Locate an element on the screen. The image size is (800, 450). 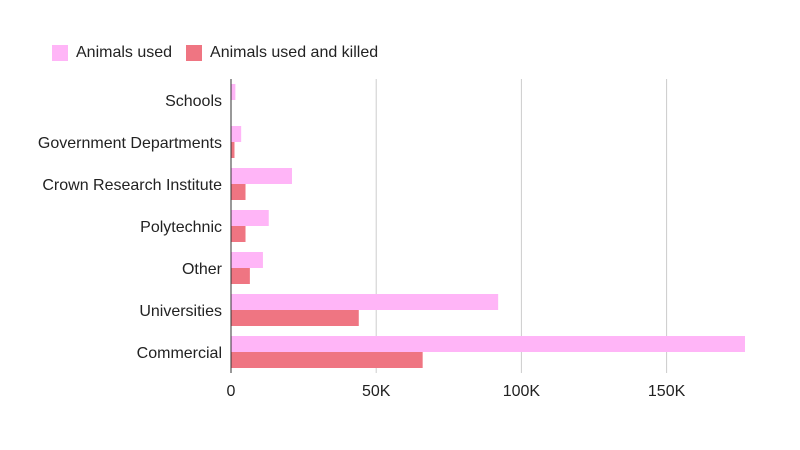
legend-swatch-animals-used-and-killed is located at coordinates (194, 53).